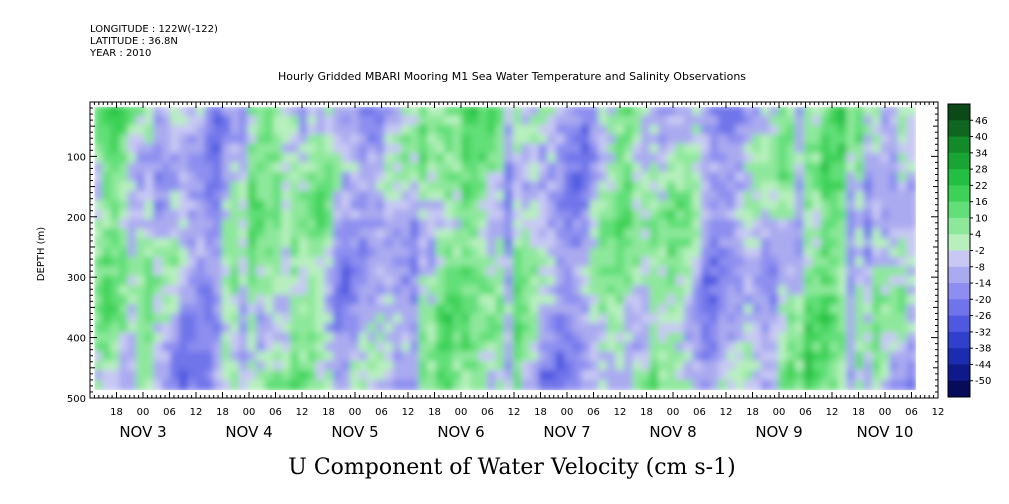 The image size is (1009, 504). What do you see at coordinates (983, 365) in the screenshot?
I see `colorbar-label: -44` at bounding box center [983, 365].